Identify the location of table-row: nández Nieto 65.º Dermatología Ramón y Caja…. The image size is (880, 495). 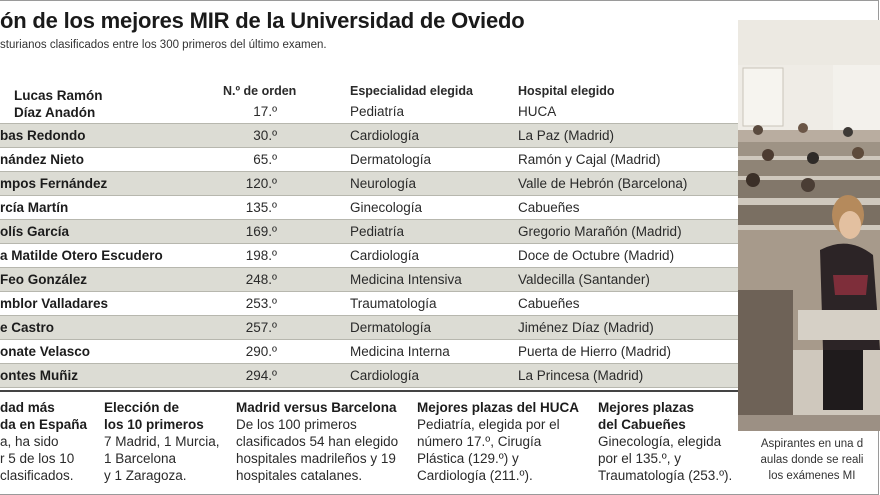
(369, 160).